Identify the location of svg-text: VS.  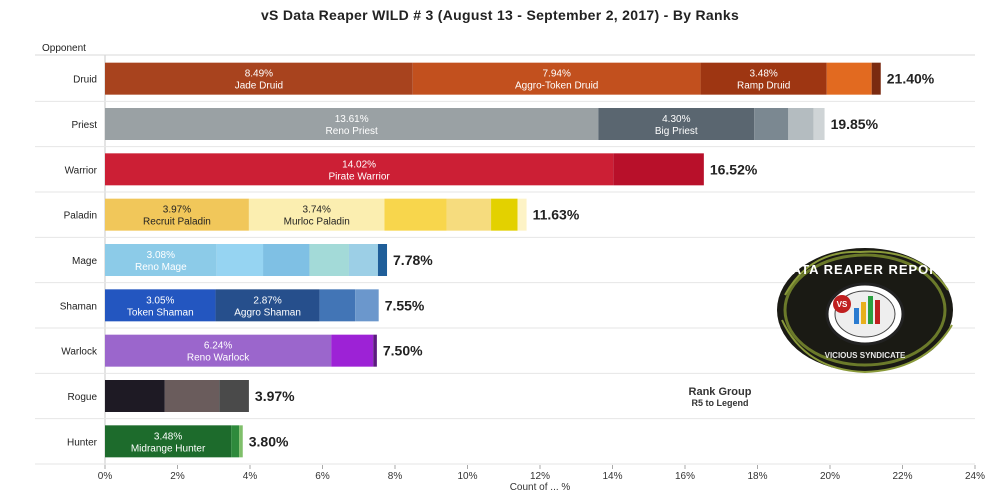
(842, 304).